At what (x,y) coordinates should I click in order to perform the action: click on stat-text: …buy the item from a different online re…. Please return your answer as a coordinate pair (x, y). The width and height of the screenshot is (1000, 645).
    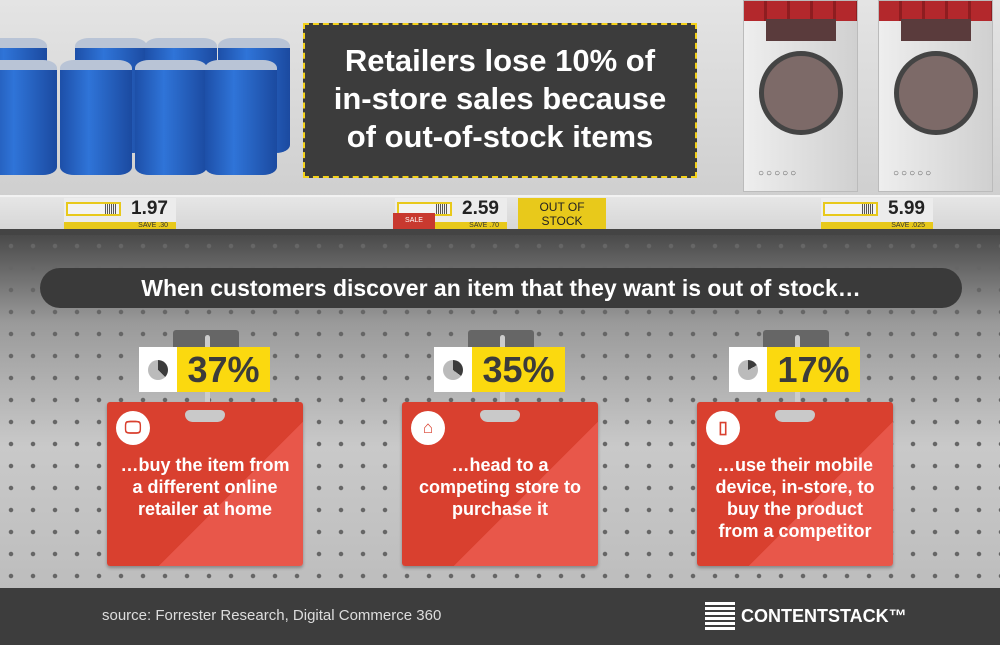
    Looking at the image, I should click on (205, 487).